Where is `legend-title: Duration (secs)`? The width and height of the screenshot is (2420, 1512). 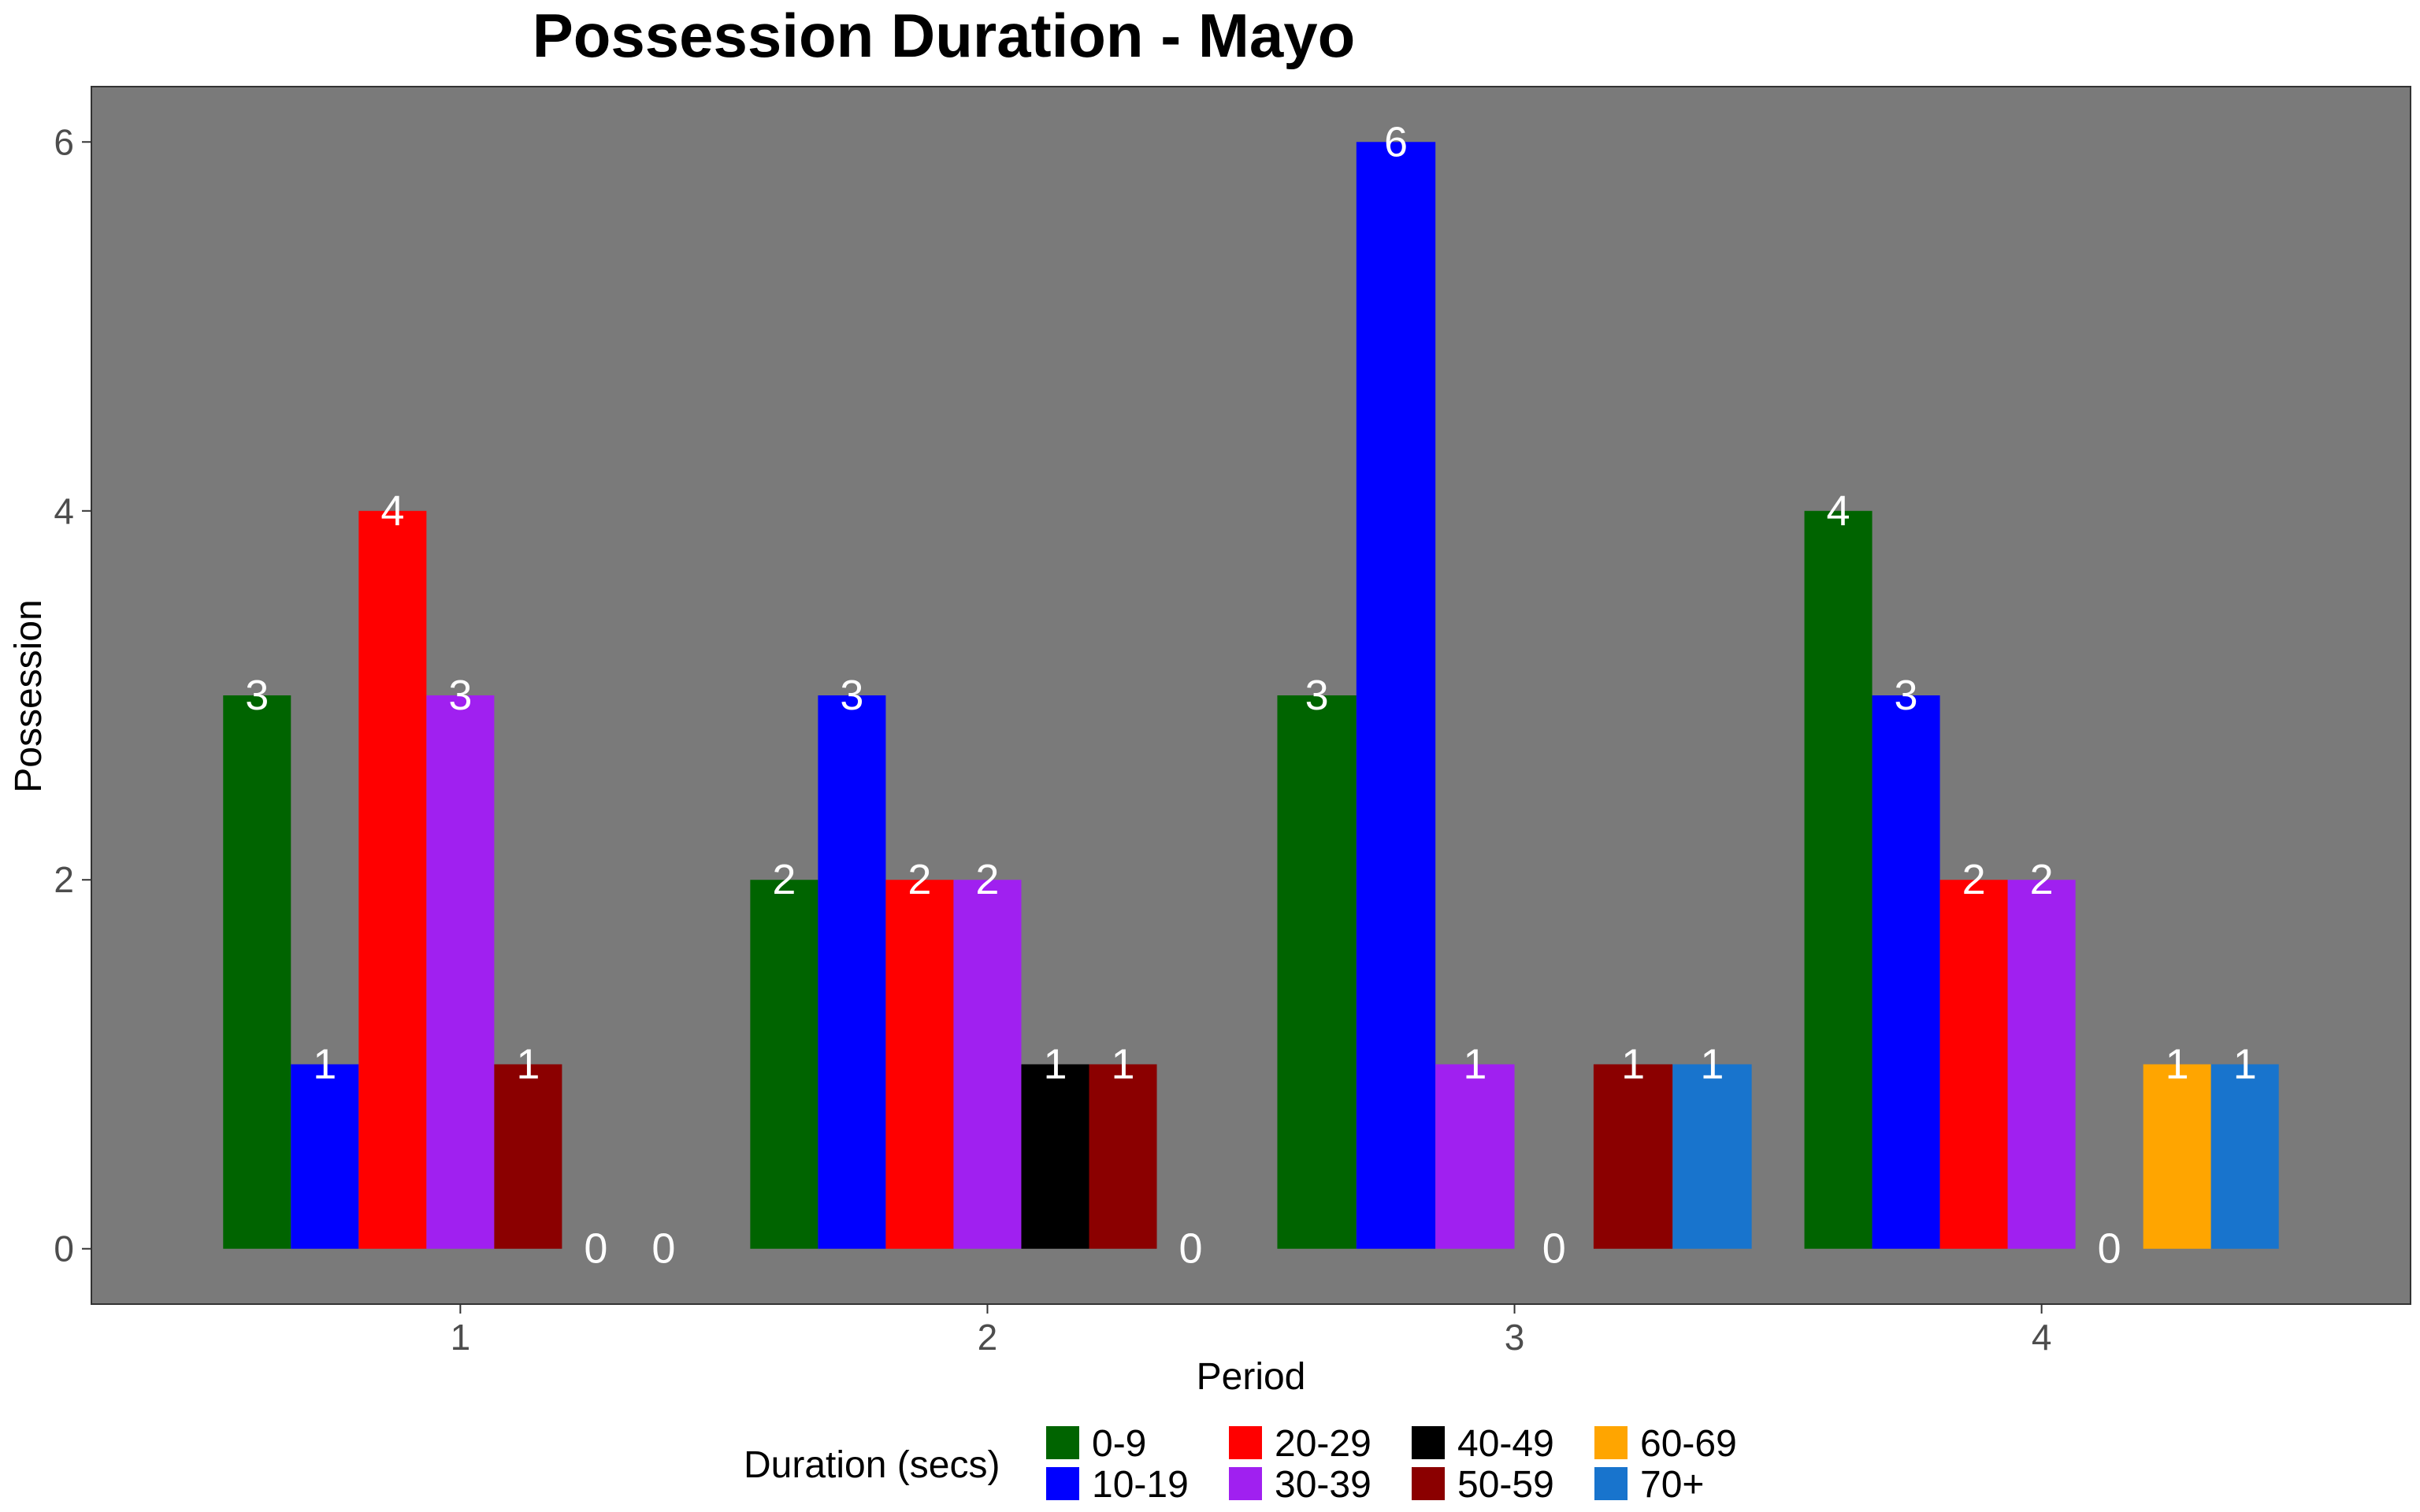
legend-title: Duration (secs) is located at coordinates (872, 1465).